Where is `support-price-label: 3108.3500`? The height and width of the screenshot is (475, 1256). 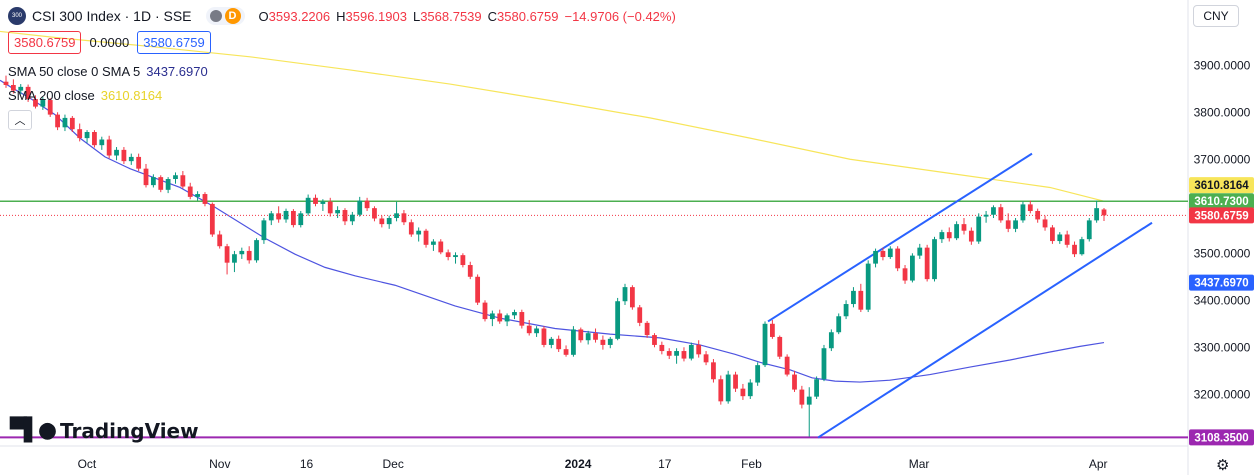
support-price-label: 3108.3500 is located at coordinates (1221, 438).